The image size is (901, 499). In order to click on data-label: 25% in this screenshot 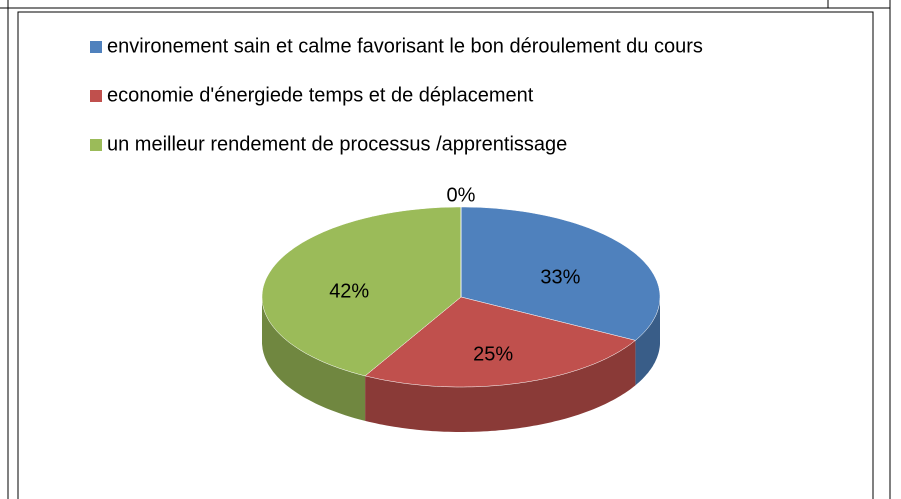, I will do `click(493, 354)`.